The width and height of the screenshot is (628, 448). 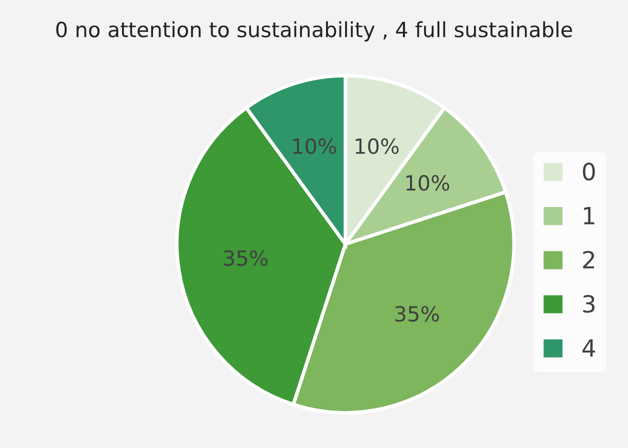 What do you see at coordinates (589, 303) in the screenshot?
I see `legend-label: 3` at bounding box center [589, 303].